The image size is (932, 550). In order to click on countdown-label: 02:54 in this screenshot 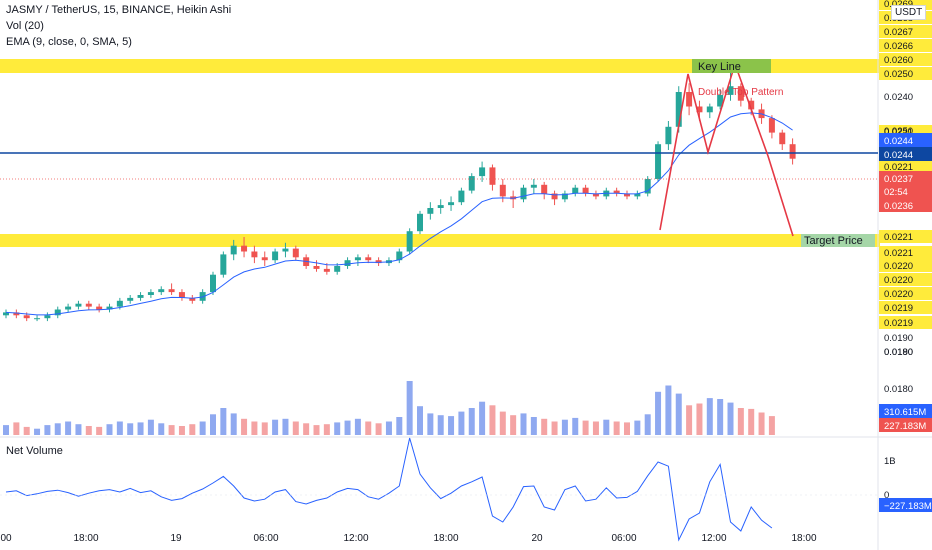, I will do `click(896, 192)`.